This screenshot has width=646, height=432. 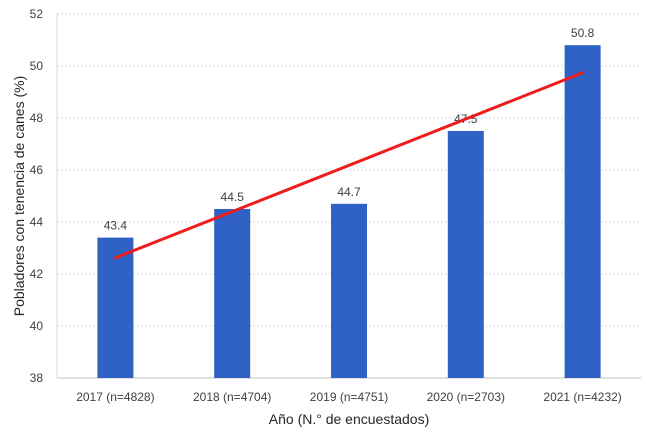 I want to click on y-tick-label: 46, so click(x=37, y=170).